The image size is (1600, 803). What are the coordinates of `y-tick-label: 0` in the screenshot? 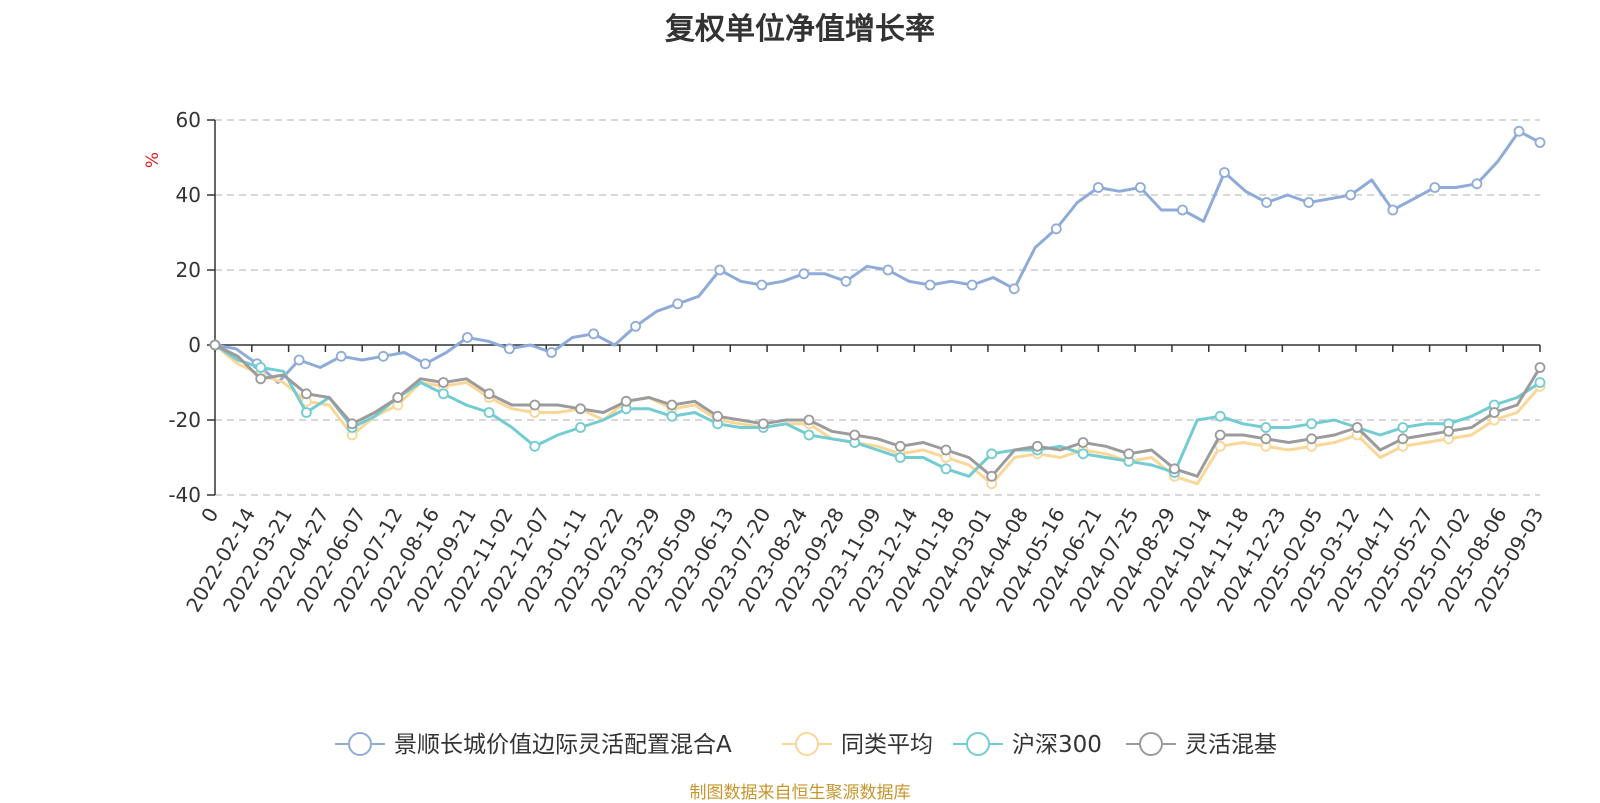 It's located at (194, 345).